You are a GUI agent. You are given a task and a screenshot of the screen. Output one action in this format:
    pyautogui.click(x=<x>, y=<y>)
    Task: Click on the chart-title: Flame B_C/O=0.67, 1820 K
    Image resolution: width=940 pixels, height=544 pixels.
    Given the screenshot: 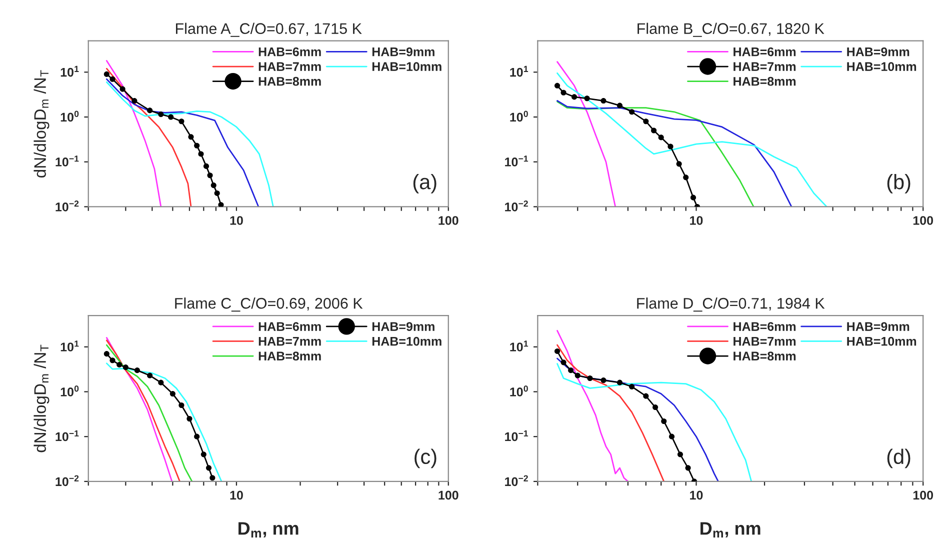 What is the action you would take?
    pyautogui.click(x=731, y=29)
    